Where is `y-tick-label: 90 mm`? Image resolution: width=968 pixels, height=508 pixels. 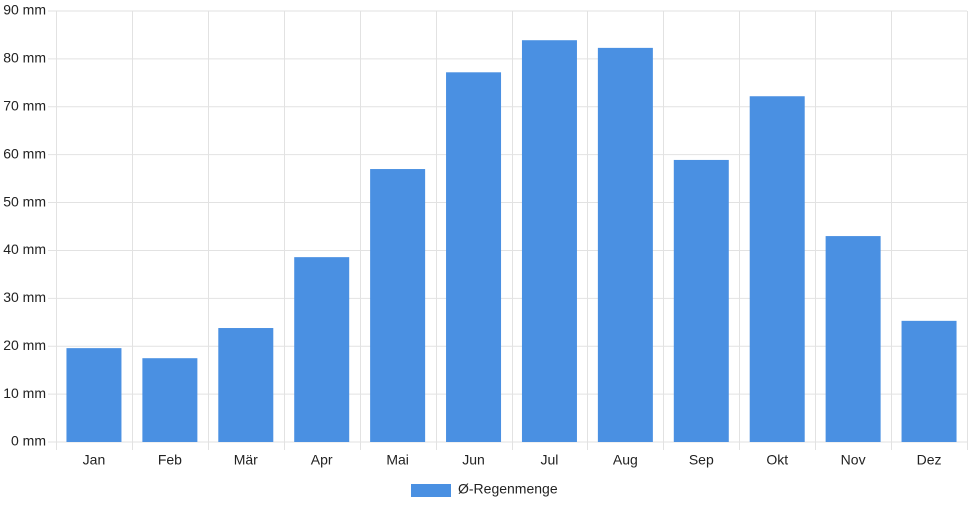 y-tick-label: 90 mm is located at coordinates (24, 10).